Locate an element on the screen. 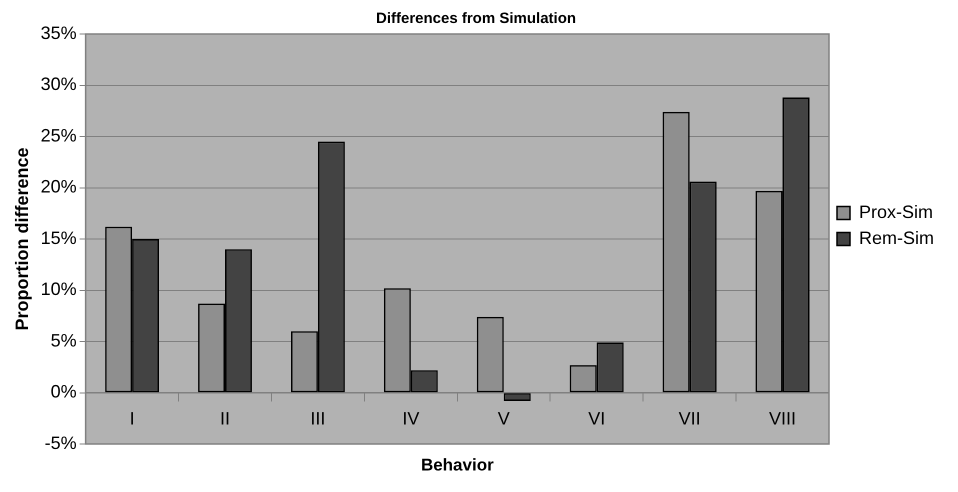 The height and width of the screenshot is (492, 958). y-tick-label: 35% is located at coordinates (58, 32).